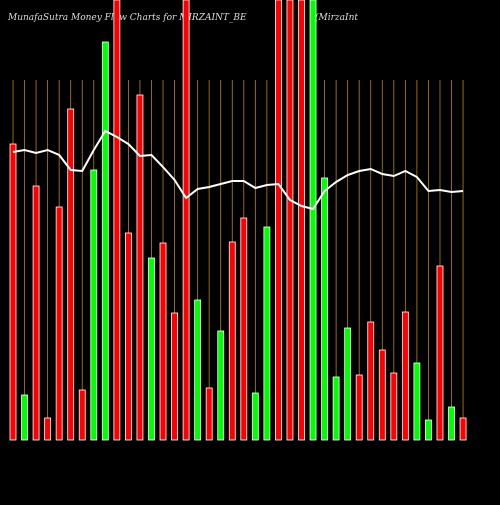  Describe the element at coordinates (336, 17) in the screenshot. I see `chart-subtitle: (MirzaInt` at that location.